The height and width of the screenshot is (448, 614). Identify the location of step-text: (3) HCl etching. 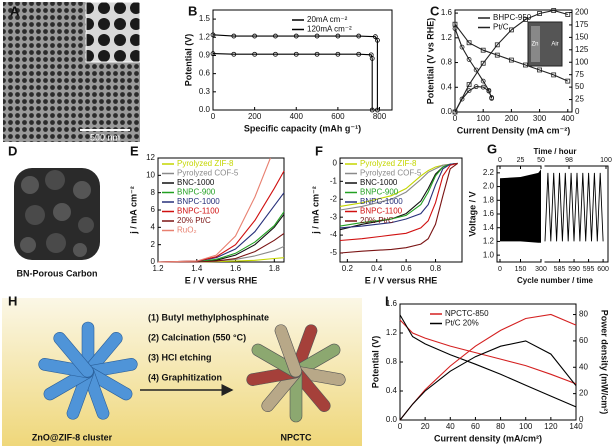
(180, 357).